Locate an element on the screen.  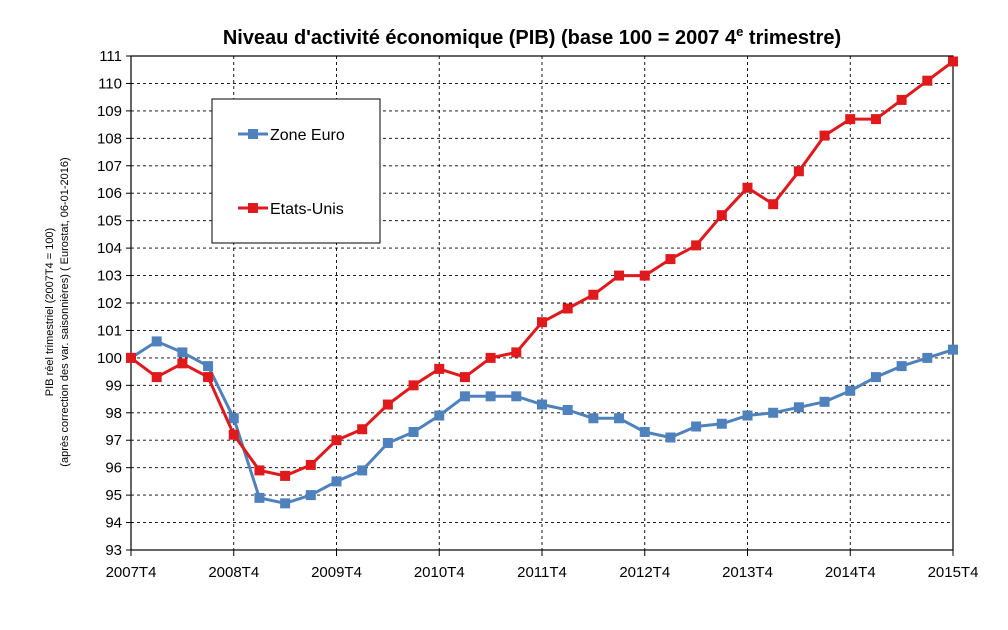
y-tick-label: 102 is located at coordinates (109, 303).